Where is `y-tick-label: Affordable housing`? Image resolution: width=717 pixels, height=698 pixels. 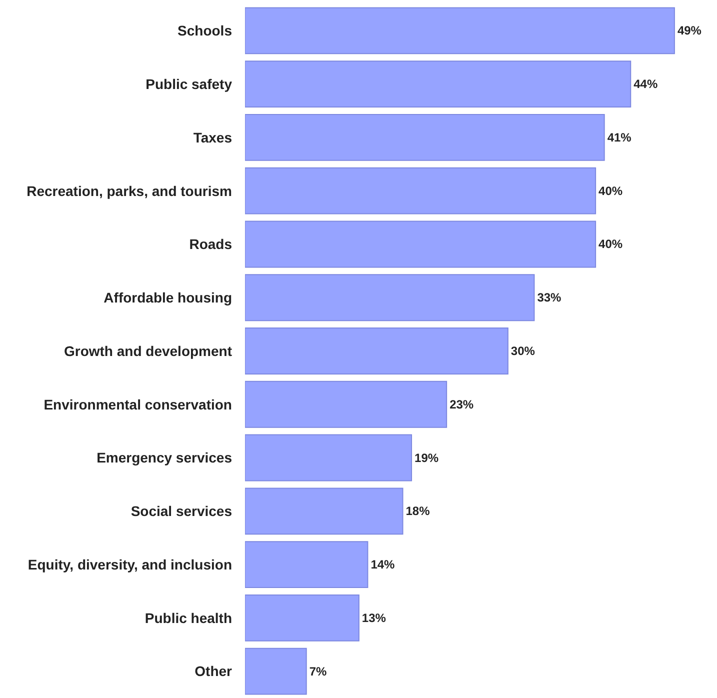 y-tick-label: Affordable housing is located at coordinates (168, 298).